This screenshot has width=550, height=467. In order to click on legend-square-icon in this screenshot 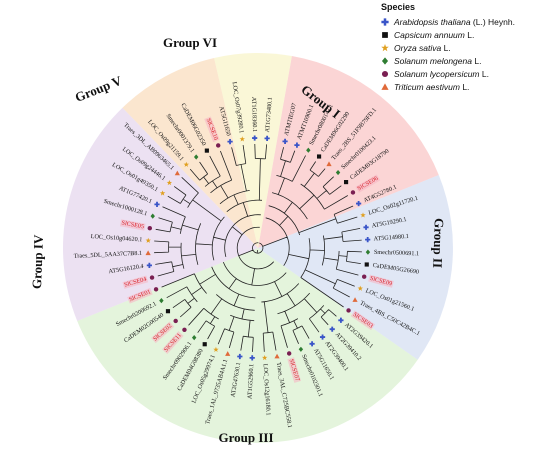, I will do `click(385, 34)`.